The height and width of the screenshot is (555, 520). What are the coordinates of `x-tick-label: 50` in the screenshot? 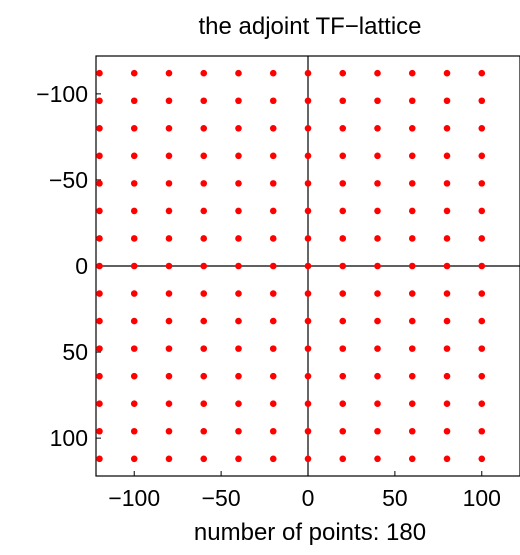 It's located at (395, 498).